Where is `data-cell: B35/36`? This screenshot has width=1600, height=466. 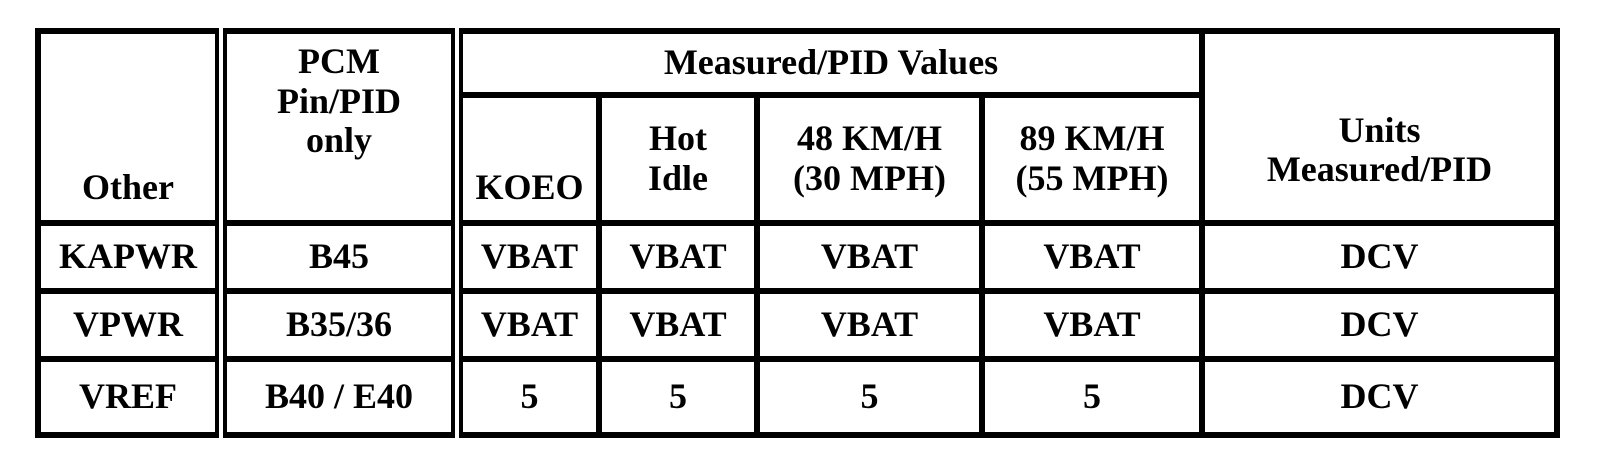 data-cell: B35/36 is located at coordinates (340, 325).